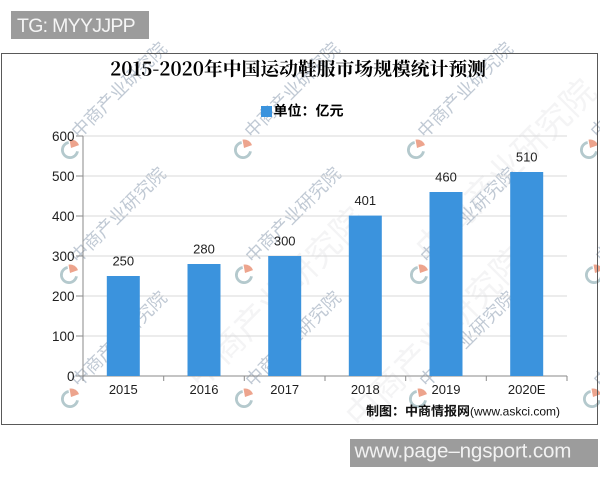 This screenshot has width=600, height=485. I want to click on svg-text: 200, so click(63, 296).